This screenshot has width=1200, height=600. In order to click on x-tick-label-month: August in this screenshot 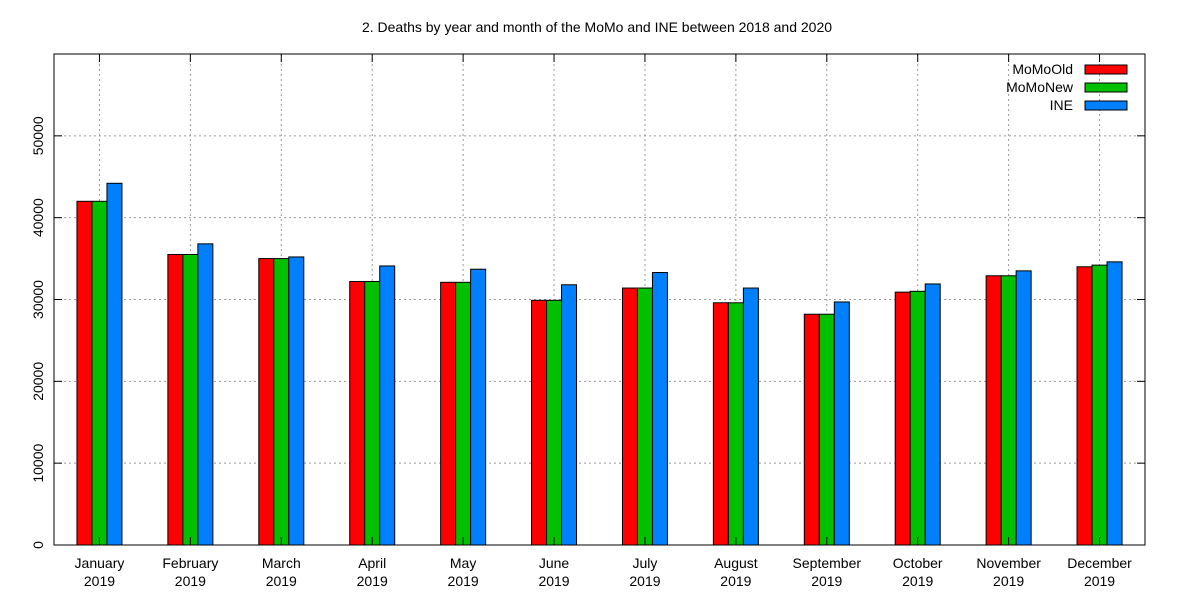, I will do `click(736, 563)`.